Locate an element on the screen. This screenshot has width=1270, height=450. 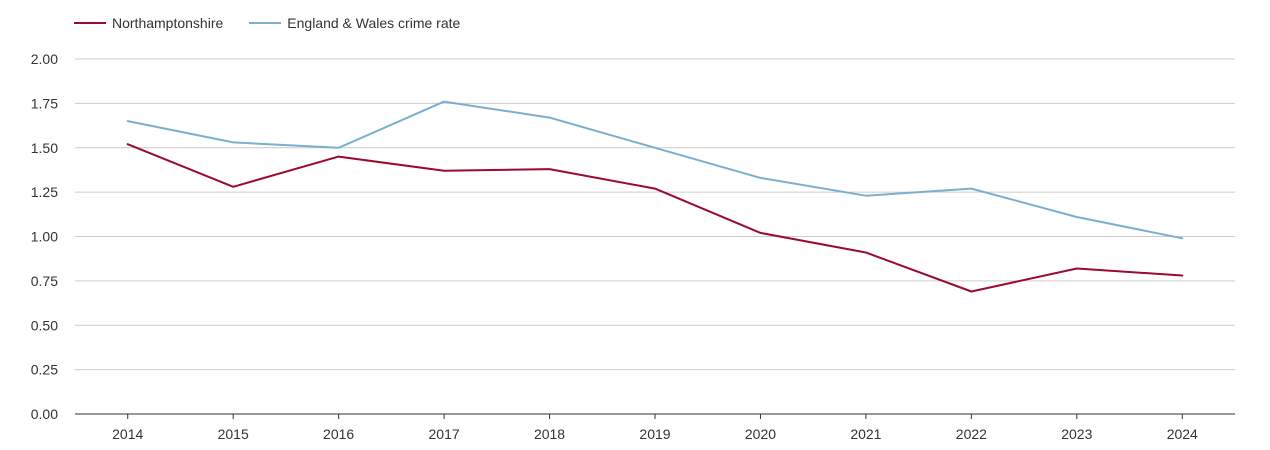
legend-swatch-northamptonshire is located at coordinates (90, 23).